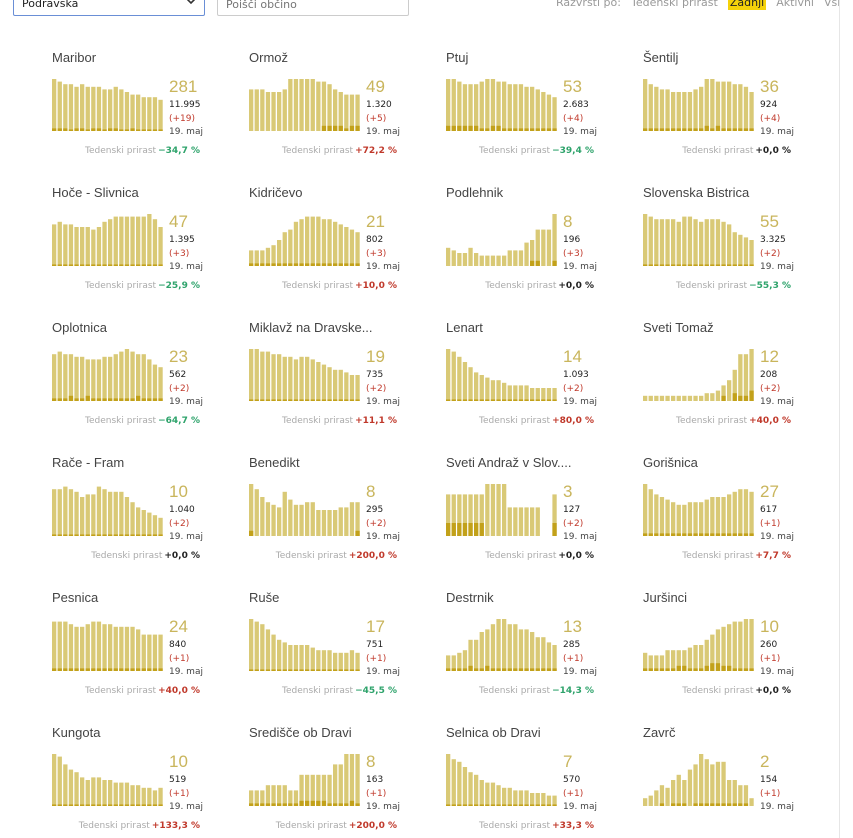  Describe the element at coordinates (839, 419) in the screenshot. I see `scrollbar-track` at that location.